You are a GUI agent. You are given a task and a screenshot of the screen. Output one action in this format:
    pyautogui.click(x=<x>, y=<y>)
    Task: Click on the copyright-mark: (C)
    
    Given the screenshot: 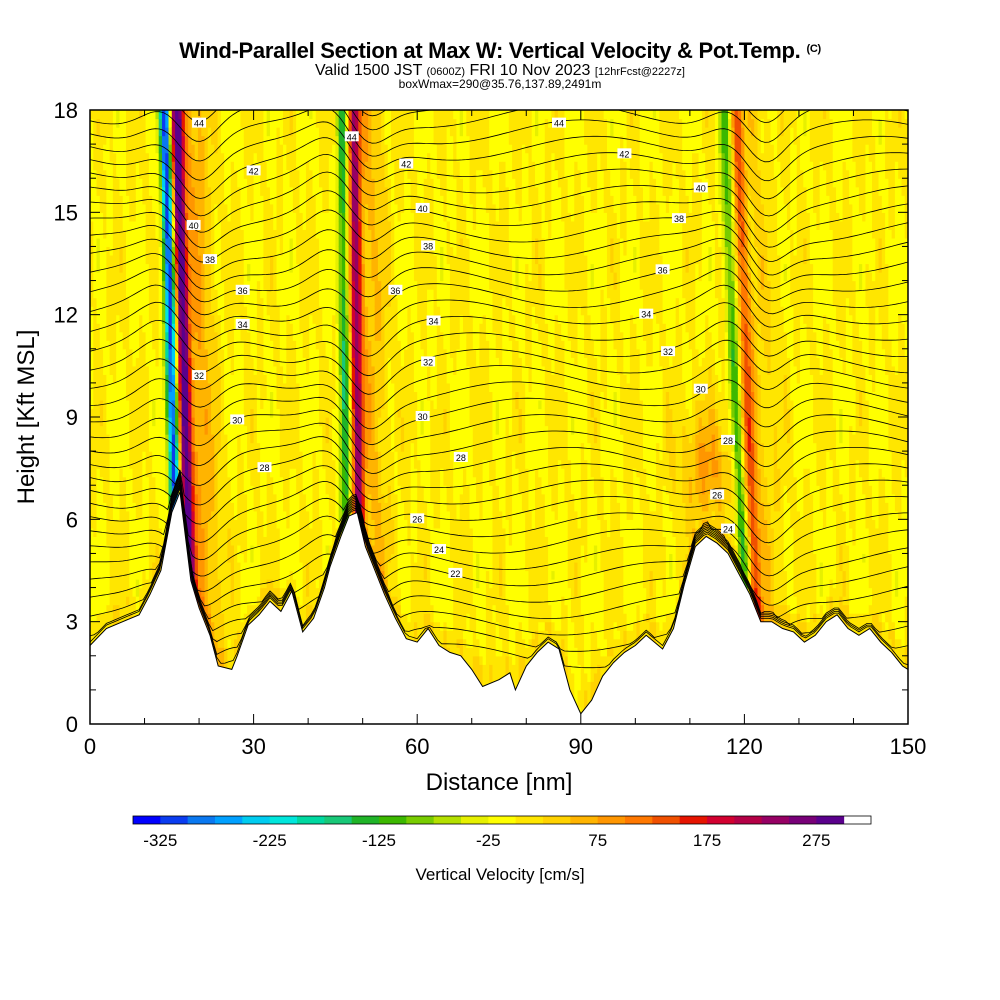 What is the action you would take?
    pyautogui.click(x=813, y=49)
    